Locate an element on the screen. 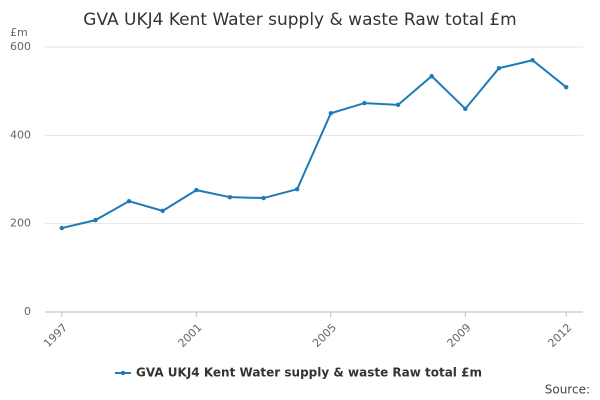  x-tick-label: 2005 is located at coordinates (324, 335).